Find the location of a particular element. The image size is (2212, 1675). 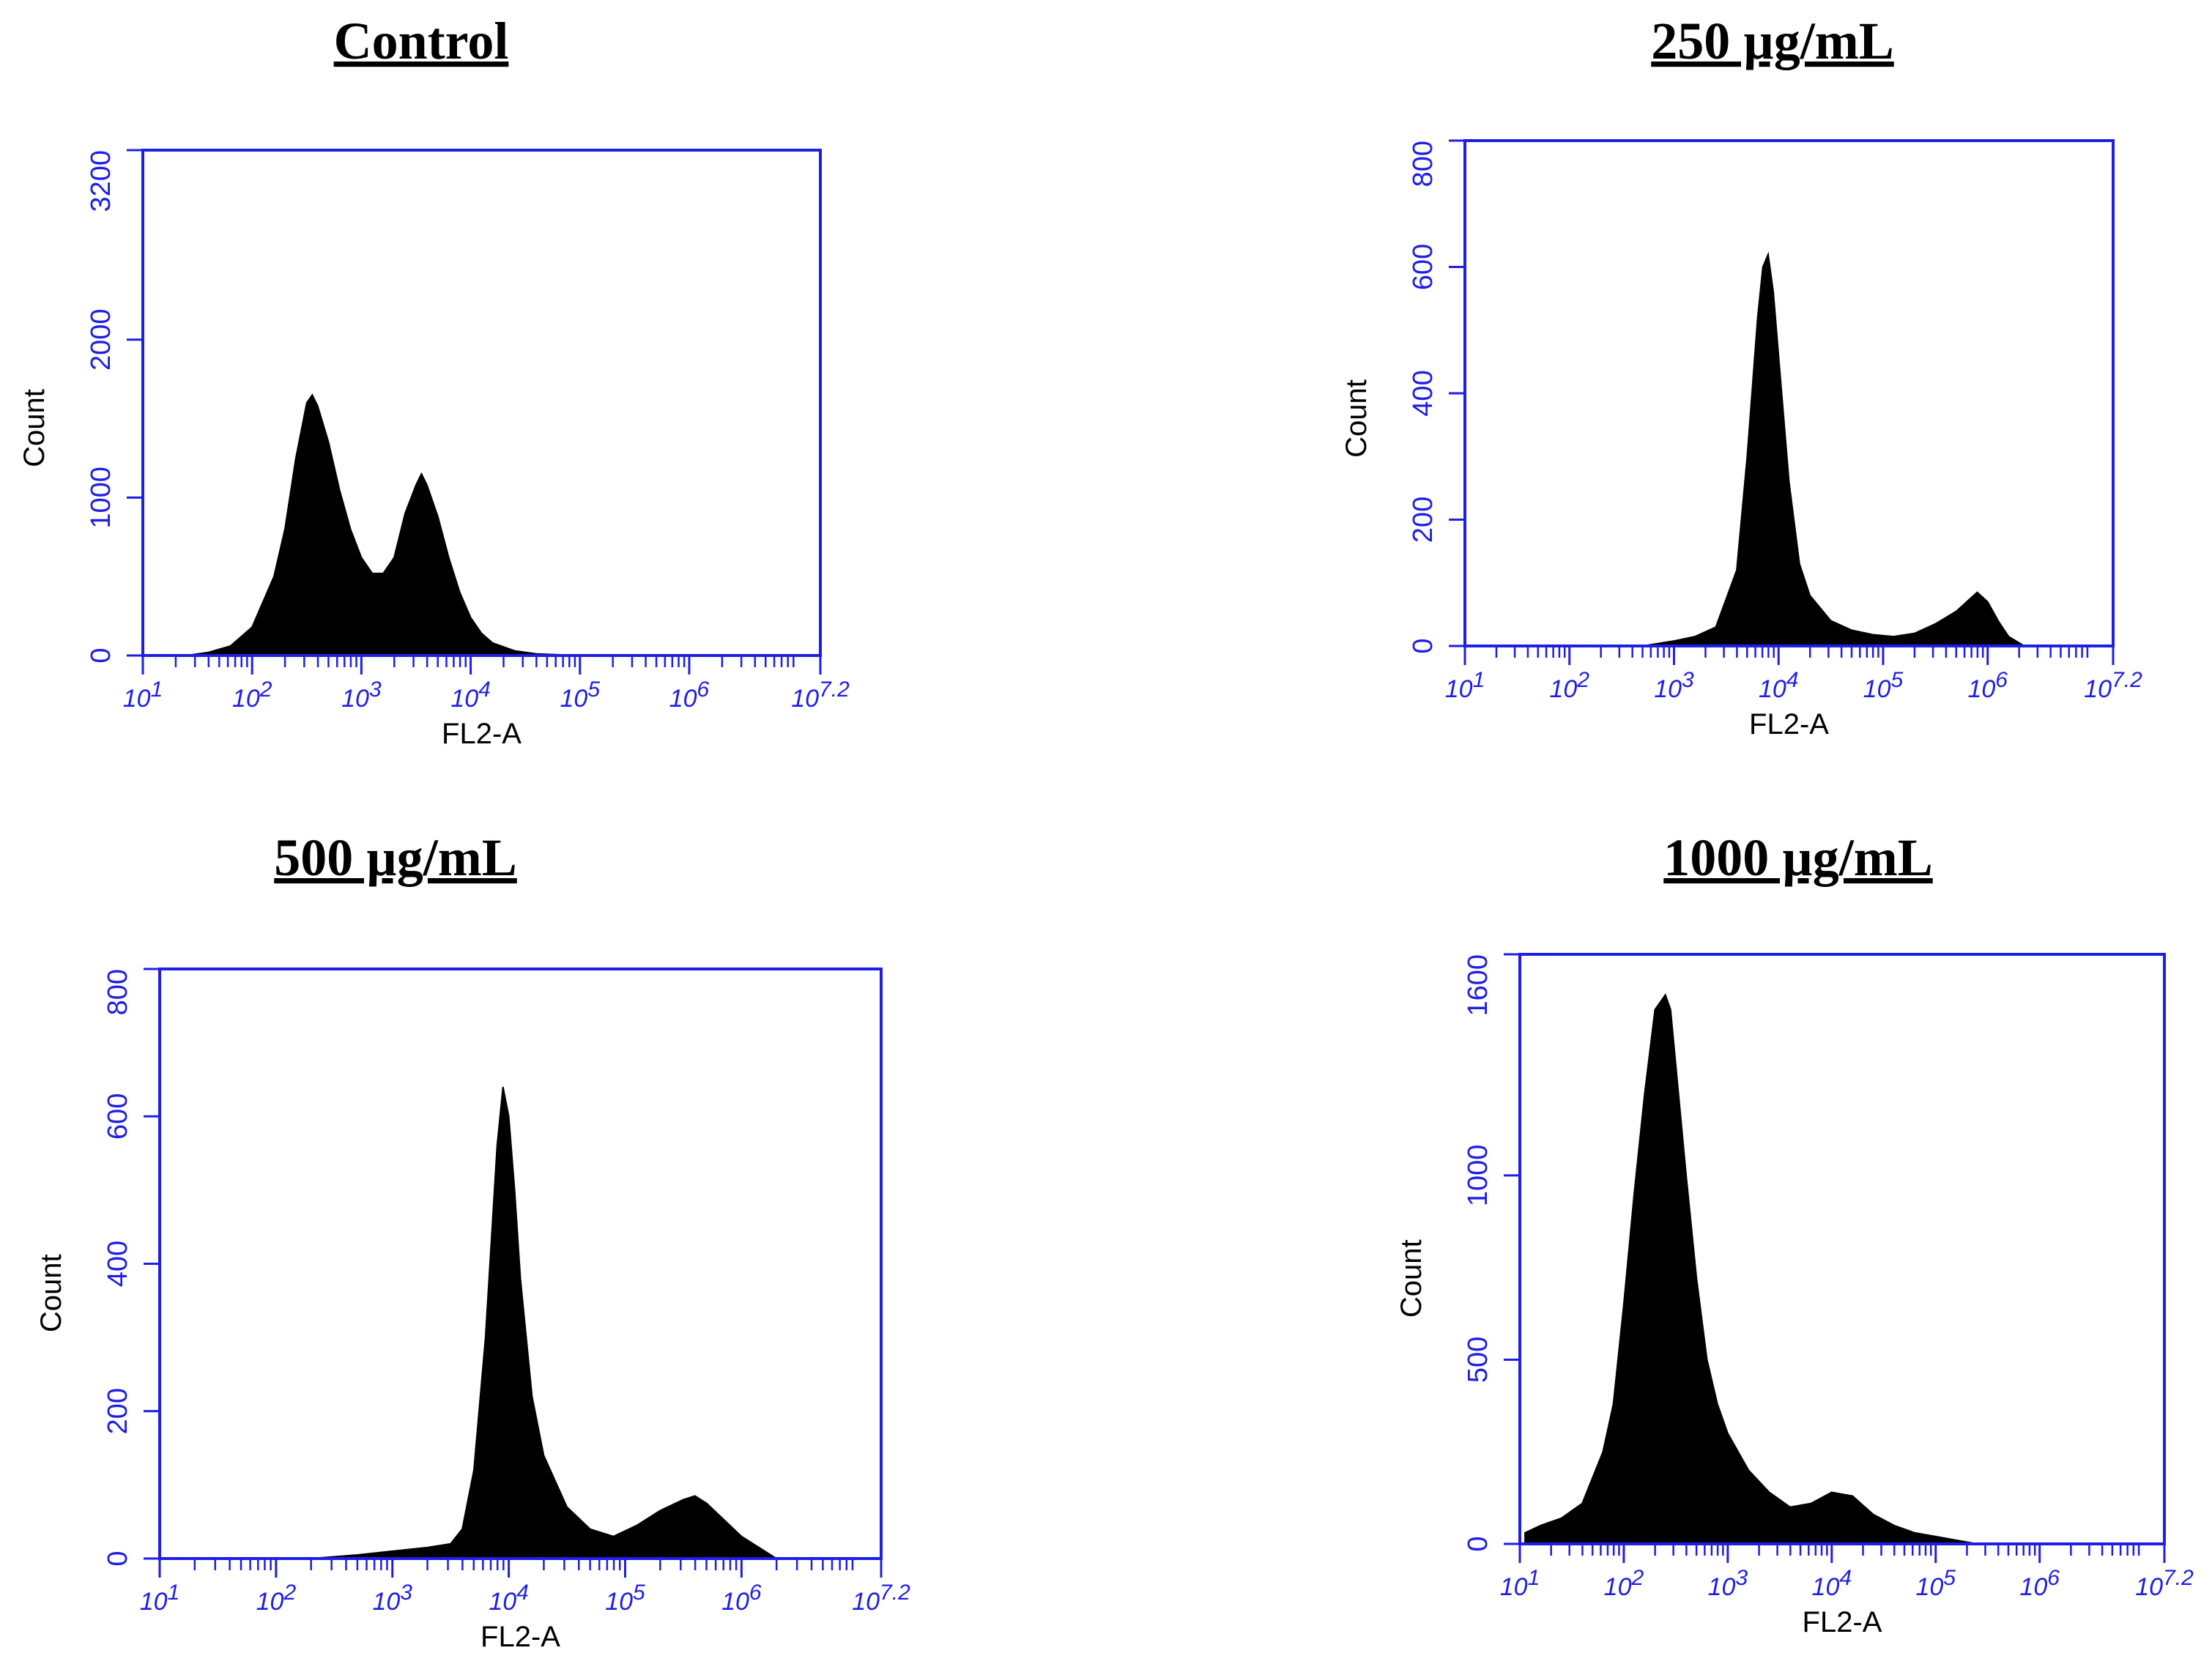

y-tick-label: 1600 is located at coordinates (1478, 985).